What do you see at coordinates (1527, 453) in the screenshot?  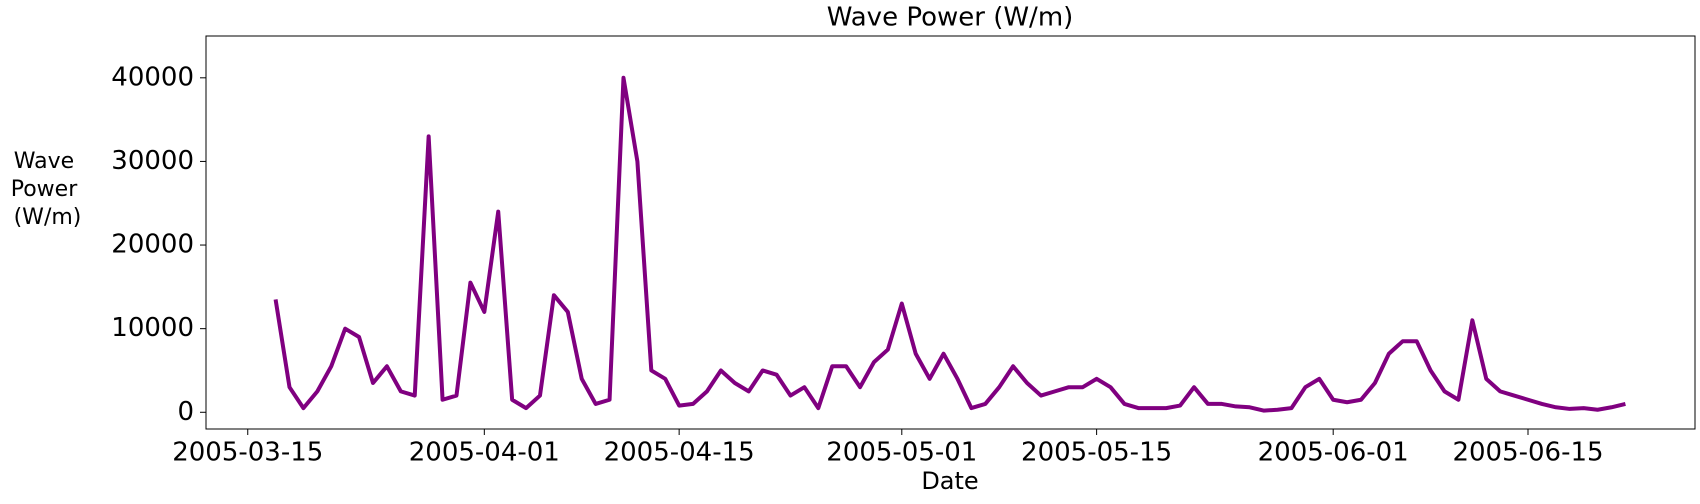 I see `x-tick-label: 2005-06-15` at bounding box center [1527, 453].